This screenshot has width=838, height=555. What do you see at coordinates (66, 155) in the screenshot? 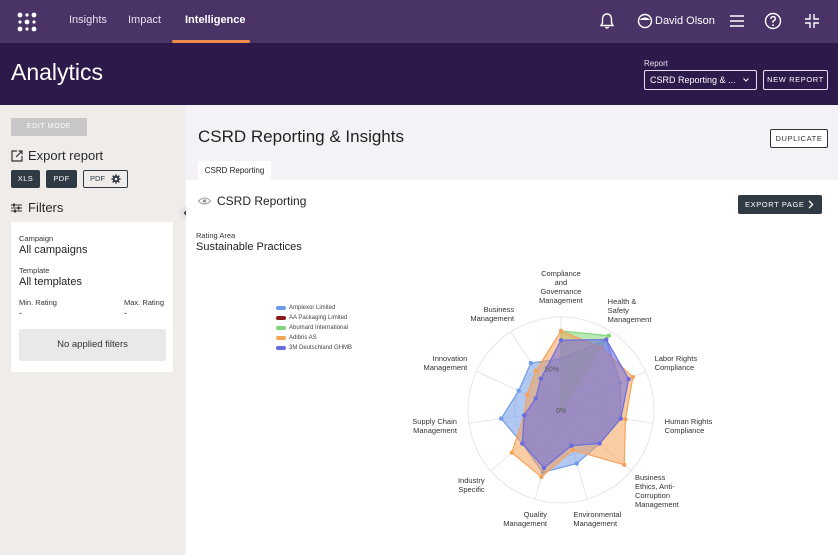
I see `export-report-title: Export report` at bounding box center [66, 155].